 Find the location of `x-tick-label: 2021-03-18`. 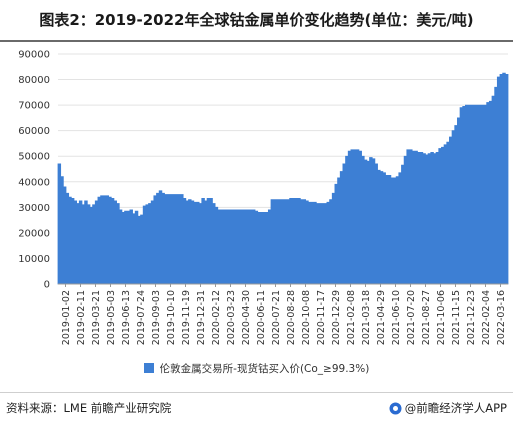

x-tick-label: 2021-03-18 is located at coordinates (366, 317).